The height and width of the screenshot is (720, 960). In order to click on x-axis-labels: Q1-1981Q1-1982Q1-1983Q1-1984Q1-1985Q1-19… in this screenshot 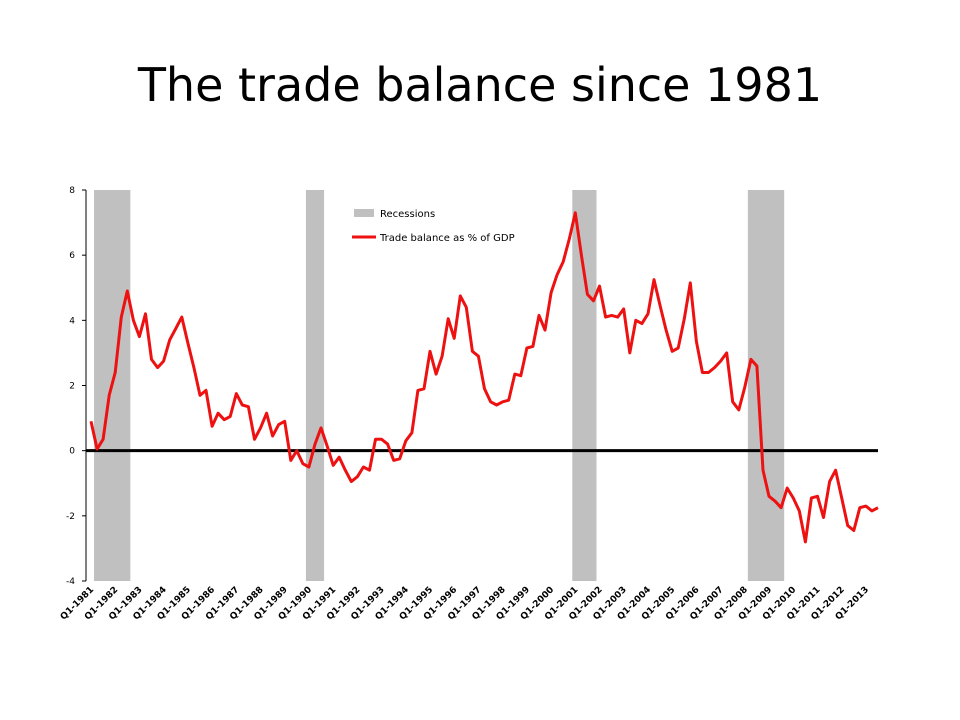, I will do `click(465, 603)`.